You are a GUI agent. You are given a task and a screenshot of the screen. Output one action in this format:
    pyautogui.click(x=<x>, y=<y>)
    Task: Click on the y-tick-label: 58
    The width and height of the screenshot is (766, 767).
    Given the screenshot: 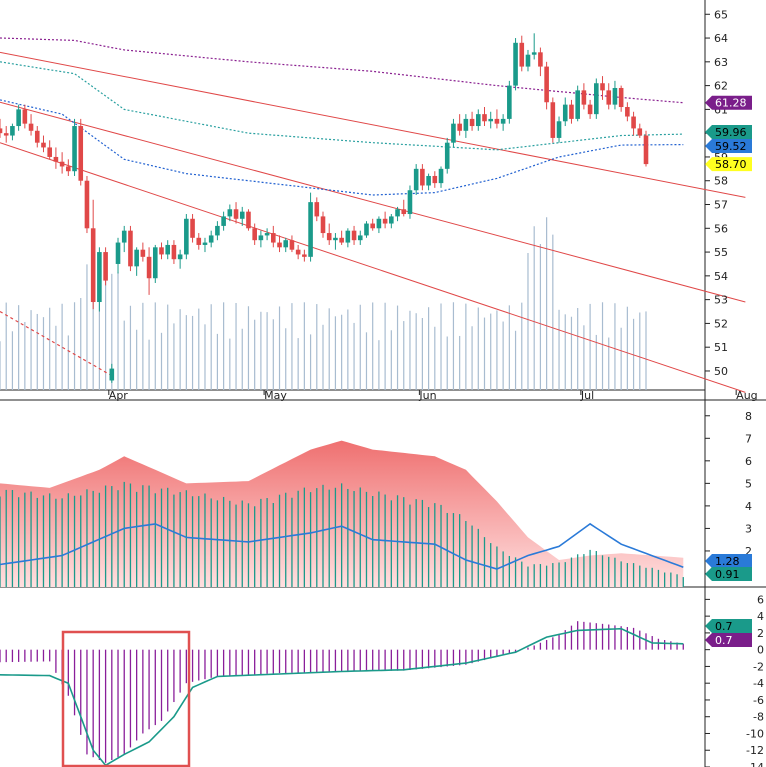 What is the action you would take?
    pyautogui.click(x=721, y=181)
    